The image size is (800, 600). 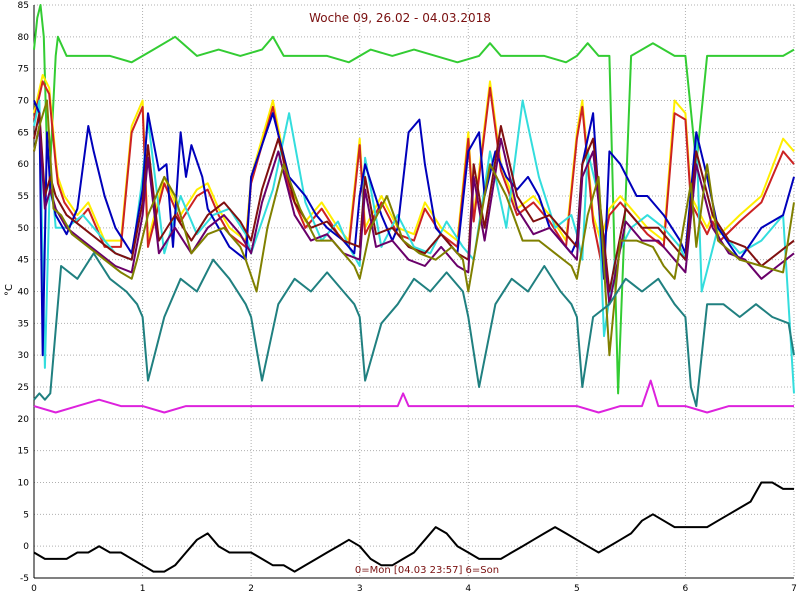 What do you see at coordinates (400, 18) in the screenshot?
I see `chart-title: Woche 09, 26.02 - 04.03.2018` at bounding box center [400, 18].